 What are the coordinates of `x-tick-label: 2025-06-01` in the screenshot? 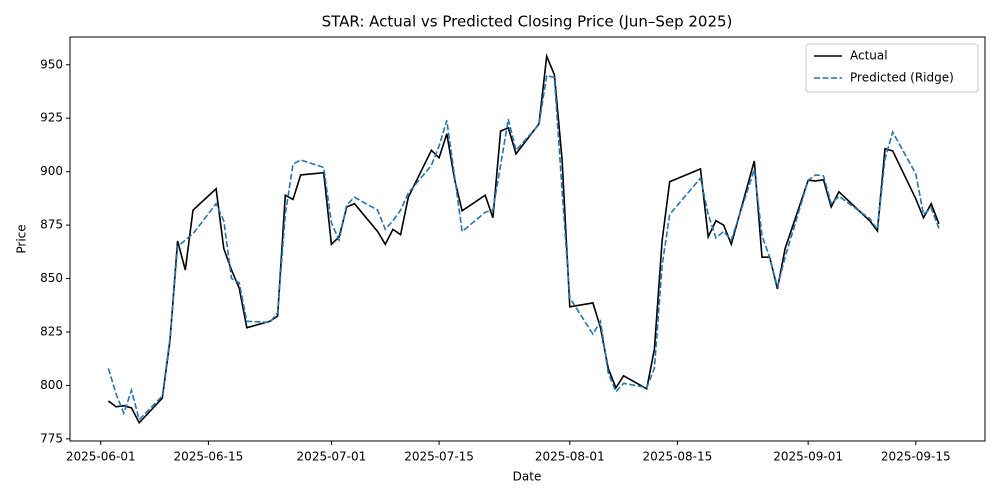 It's located at (101, 457).